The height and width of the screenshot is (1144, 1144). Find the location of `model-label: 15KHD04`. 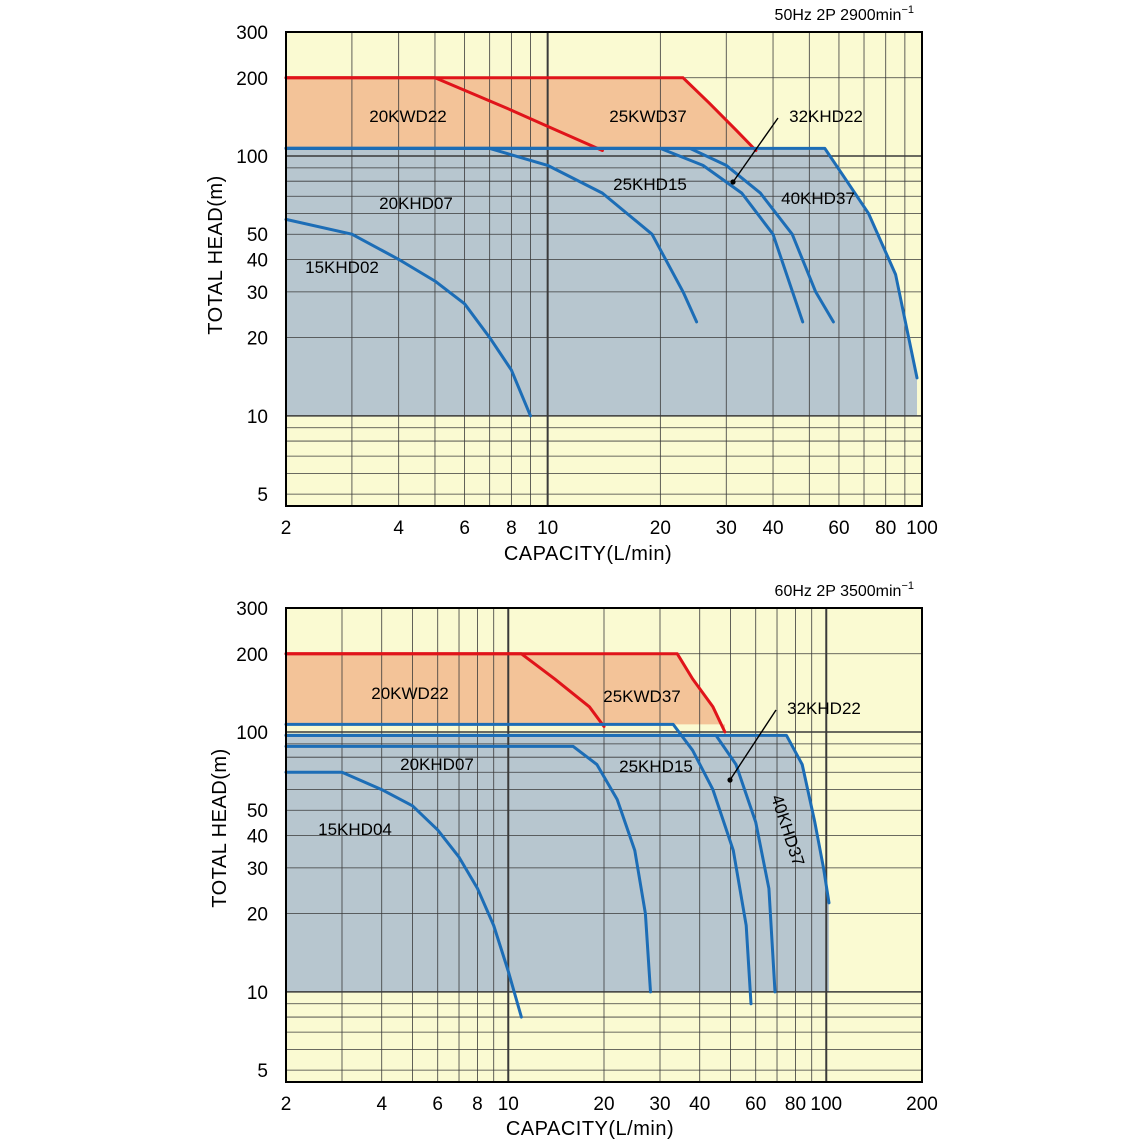

model-label: 15KHD04 is located at coordinates (355, 829).